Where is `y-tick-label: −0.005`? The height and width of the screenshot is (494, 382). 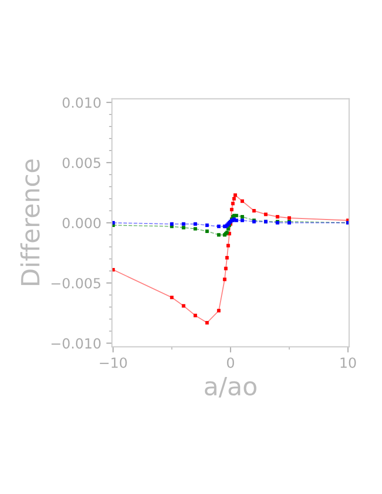
y-tick-label: −0.005 is located at coordinates (76, 283).